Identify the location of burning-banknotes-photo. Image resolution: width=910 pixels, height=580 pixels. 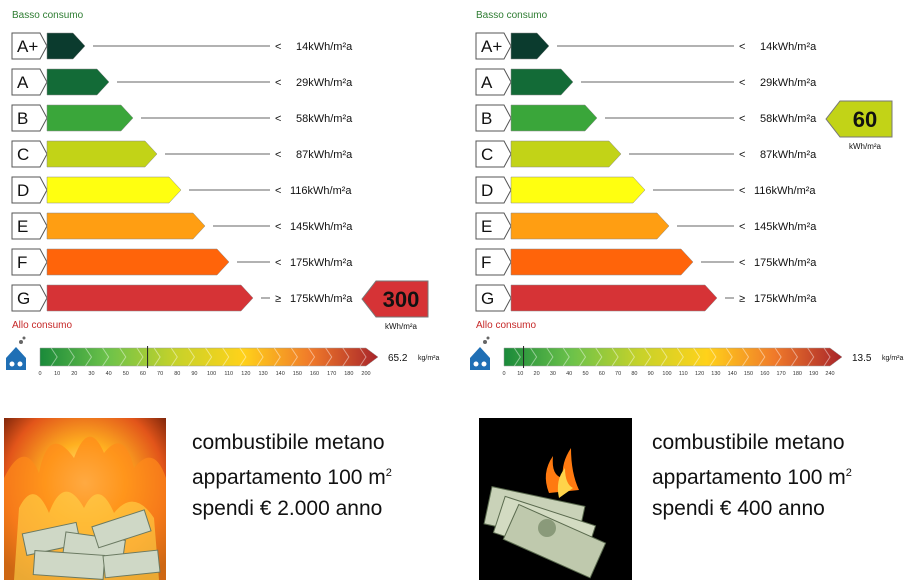
(555, 499).